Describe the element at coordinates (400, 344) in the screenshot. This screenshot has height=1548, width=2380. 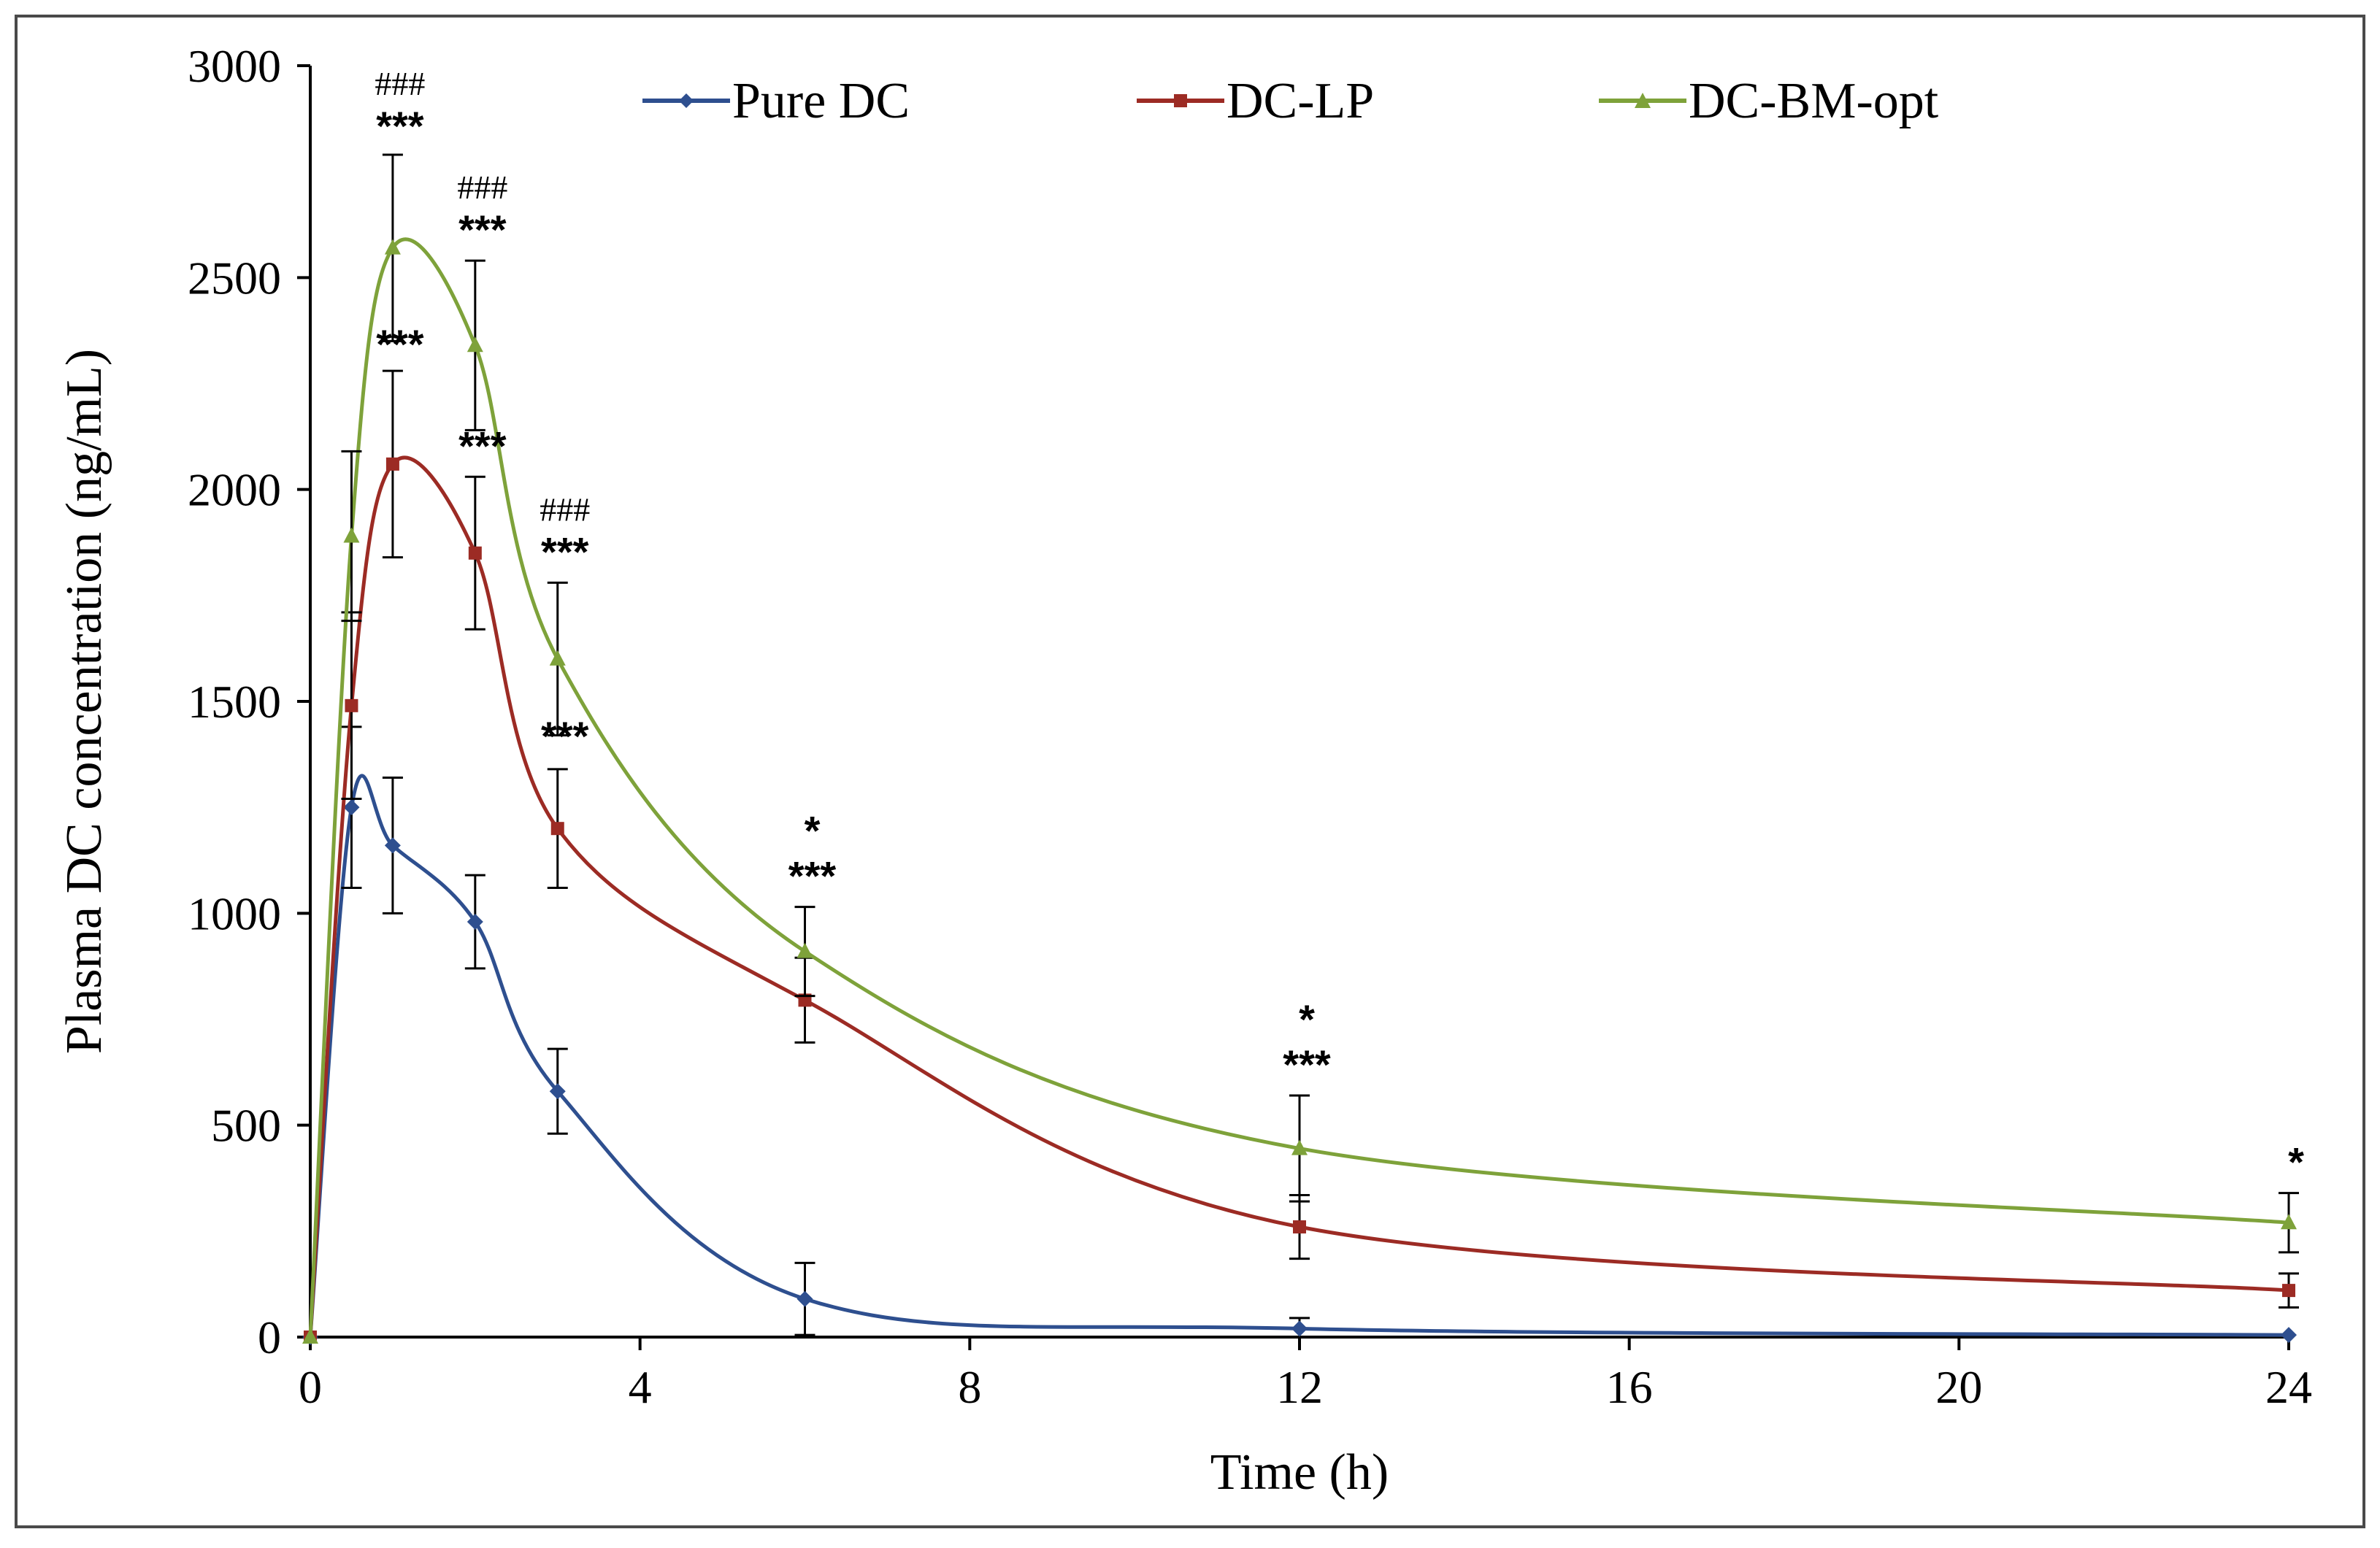
I see `significance-marker-2-0: ***` at that location.